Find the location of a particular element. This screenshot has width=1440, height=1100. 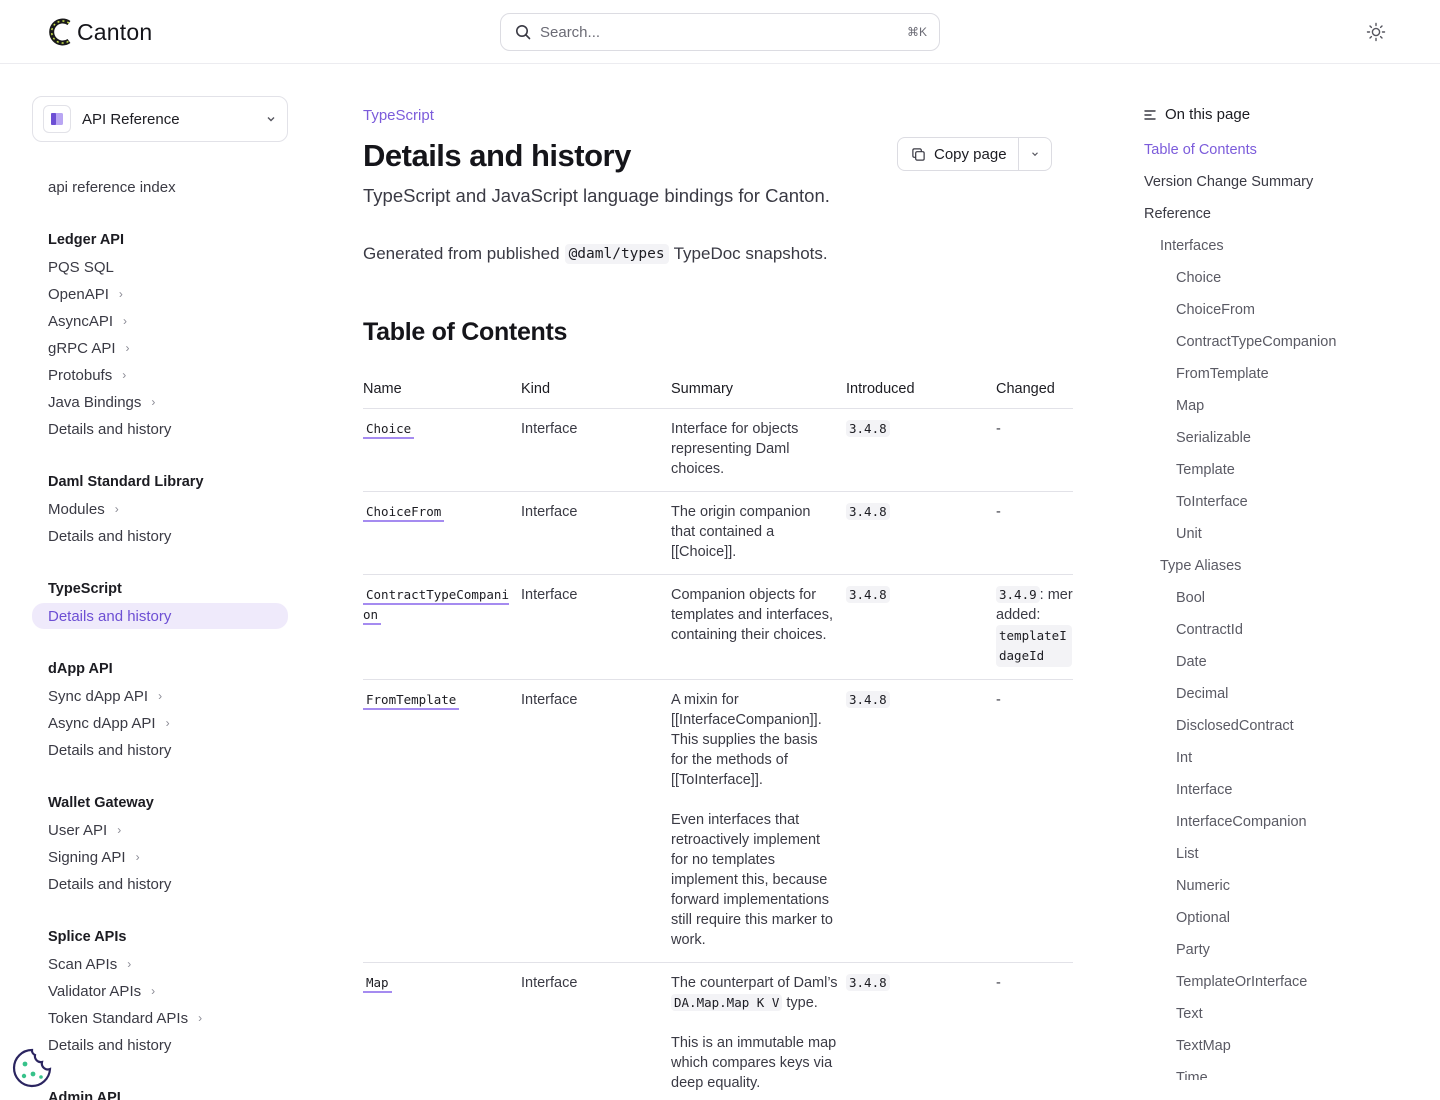

toc-link: Version Change Summary is located at coordinates (1229, 182).